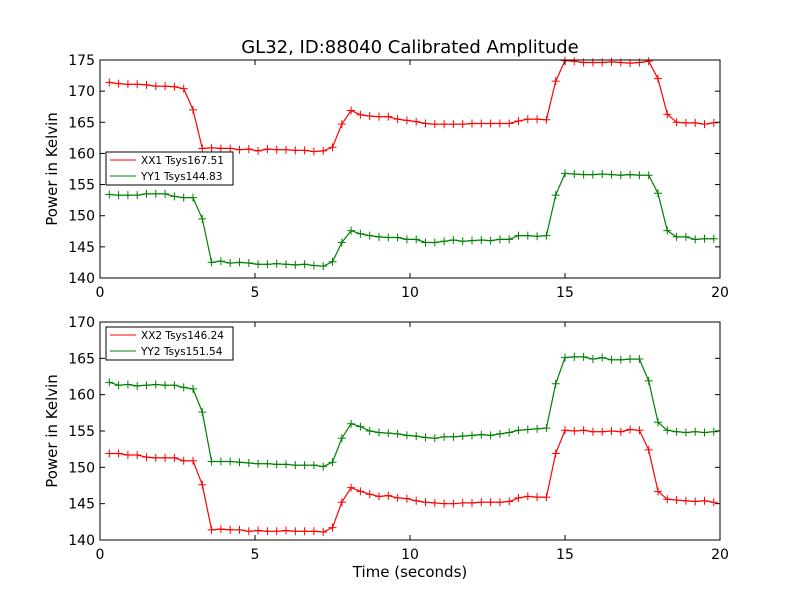 This screenshot has height=600, width=800. What do you see at coordinates (565, 293) in the screenshot?
I see `top-x-tick-label: 15` at bounding box center [565, 293].